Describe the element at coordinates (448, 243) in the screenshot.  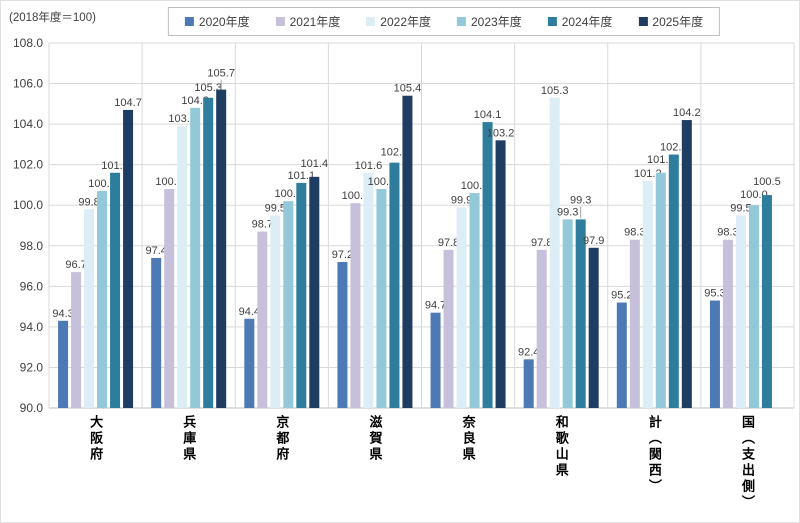
I see `bar-value-label: 97.8` at that location.